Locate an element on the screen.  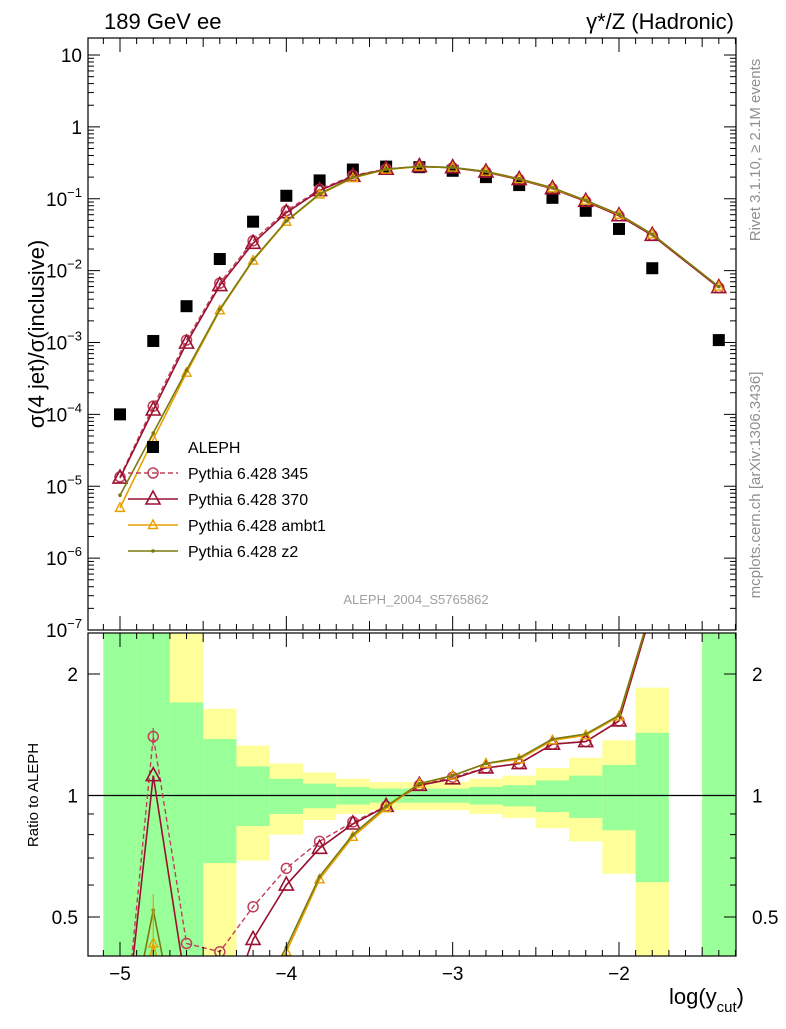
main-y-tick-label-exponent: −6 is located at coordinates (74, 551).